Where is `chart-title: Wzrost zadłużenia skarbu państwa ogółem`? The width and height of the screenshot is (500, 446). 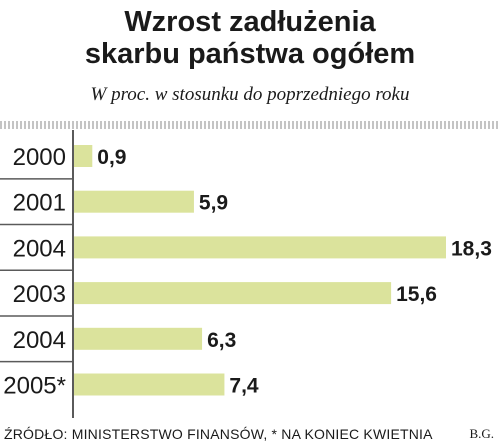 chart-title: Wzrost zadłużenia skarbu państwa ogółem is located at coordinates (250, 38).